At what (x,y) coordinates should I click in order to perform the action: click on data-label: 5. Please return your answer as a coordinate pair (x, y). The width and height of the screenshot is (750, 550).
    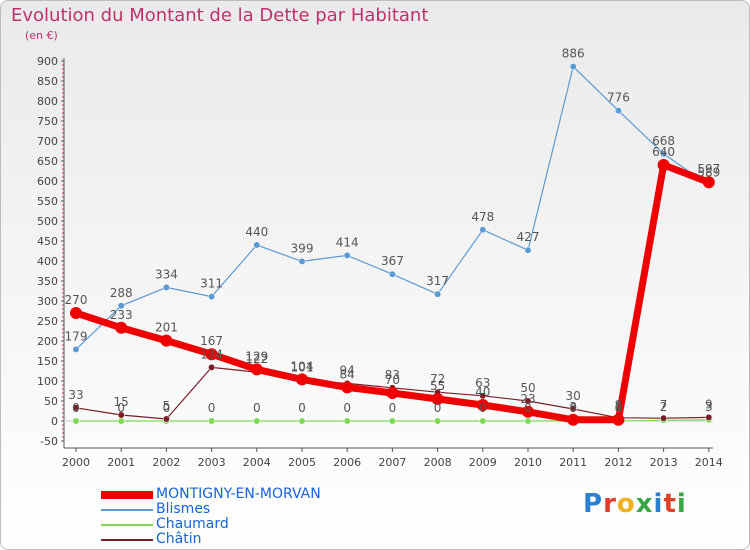
    Looking at the image, I should click on (167, 406).